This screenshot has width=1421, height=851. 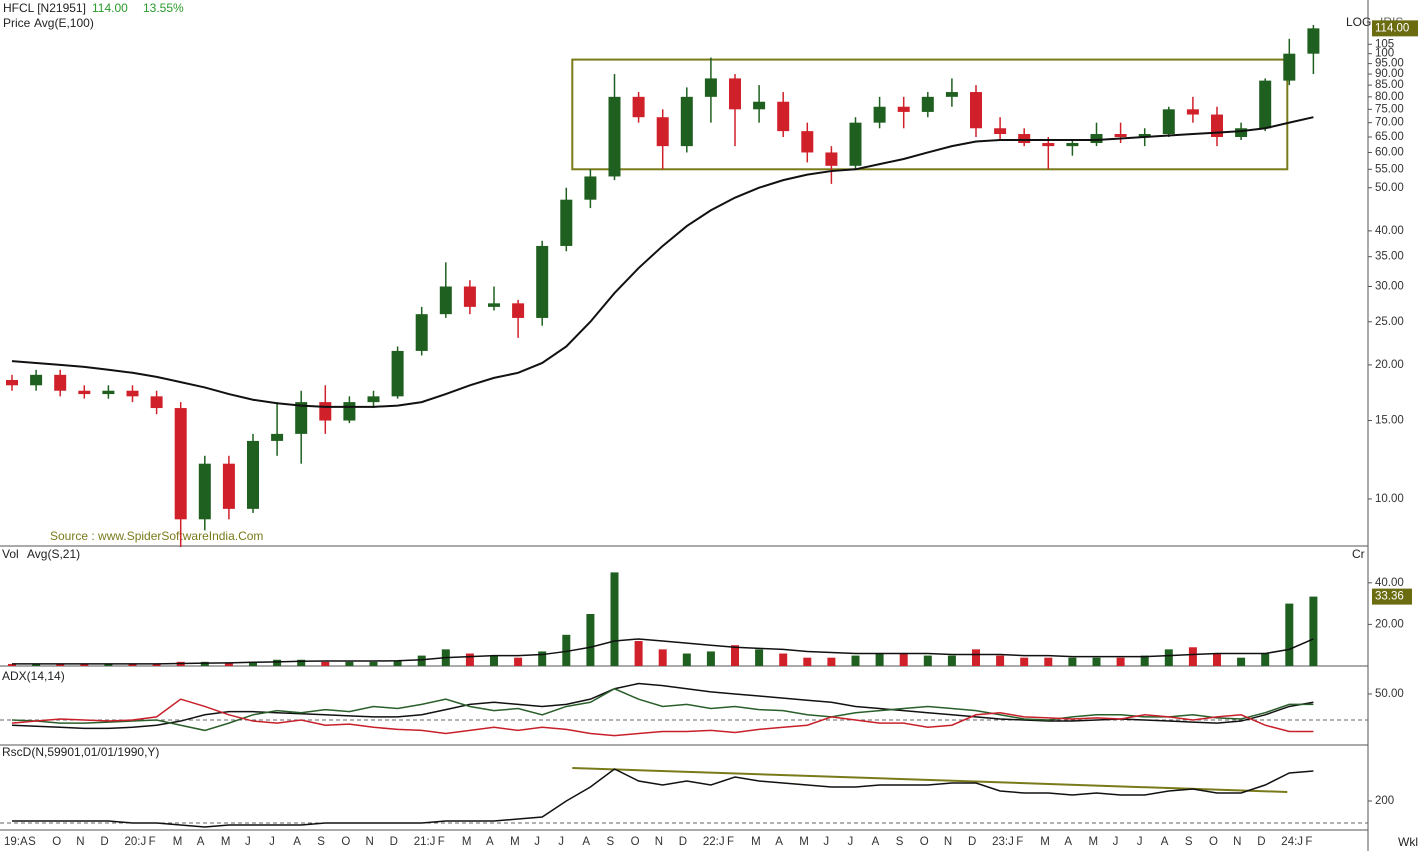 What do you see at coordinates (1389, 322) in the screenshot?
I see `y-tick-label: 25.00` at bounding box center [1389, 322].